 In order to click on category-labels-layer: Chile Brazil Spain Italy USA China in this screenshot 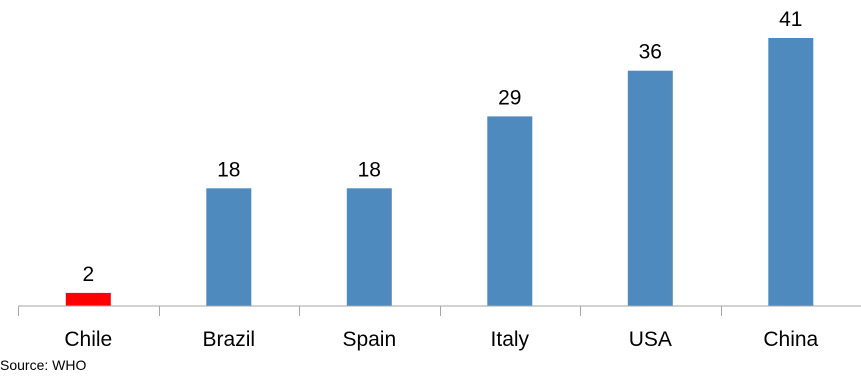, I will do `click(441, 339)`.